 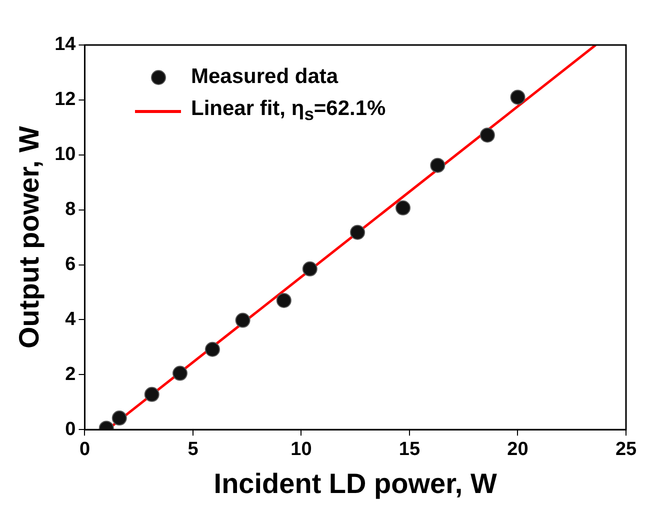 What do you see at coordinates (70, 374) in the screenshot?
I see `y-tick-label: 2` at bounding box center [70, 374].